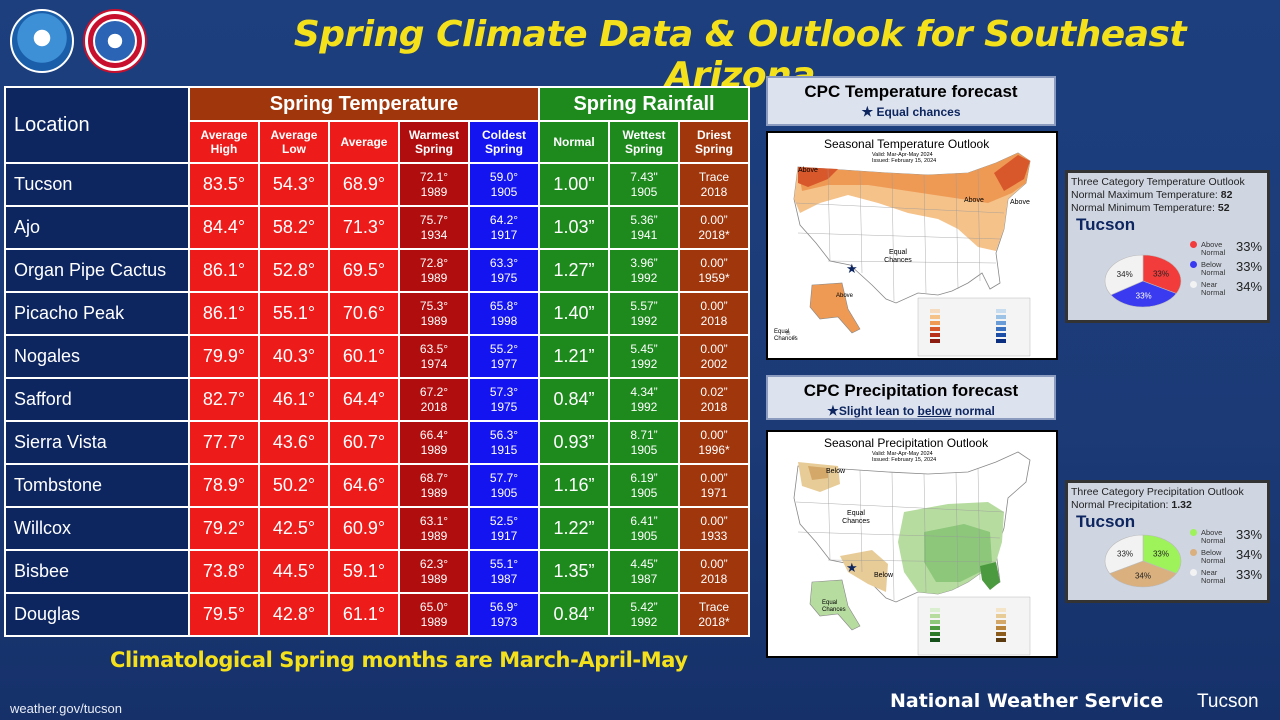 The image size is (1280, 720). What do you see at coordinates (434, 356) in the screenshot?
I see `cell-warmest: 63.5° 1974` at bounding box center [434, 356].